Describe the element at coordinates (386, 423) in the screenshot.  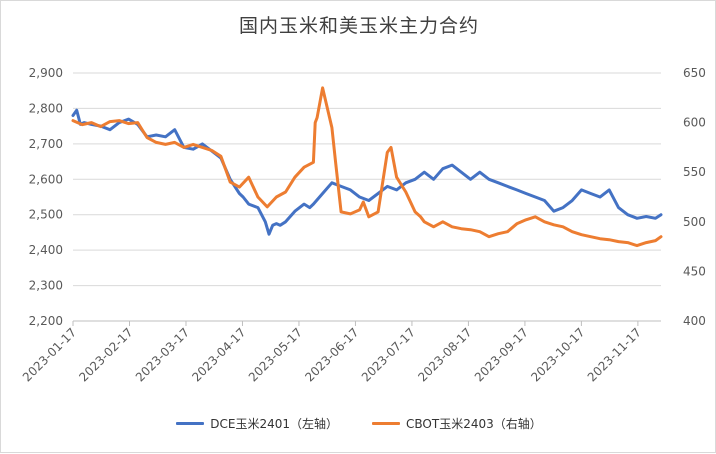
I see `legend-swatch-cbot` at that location.